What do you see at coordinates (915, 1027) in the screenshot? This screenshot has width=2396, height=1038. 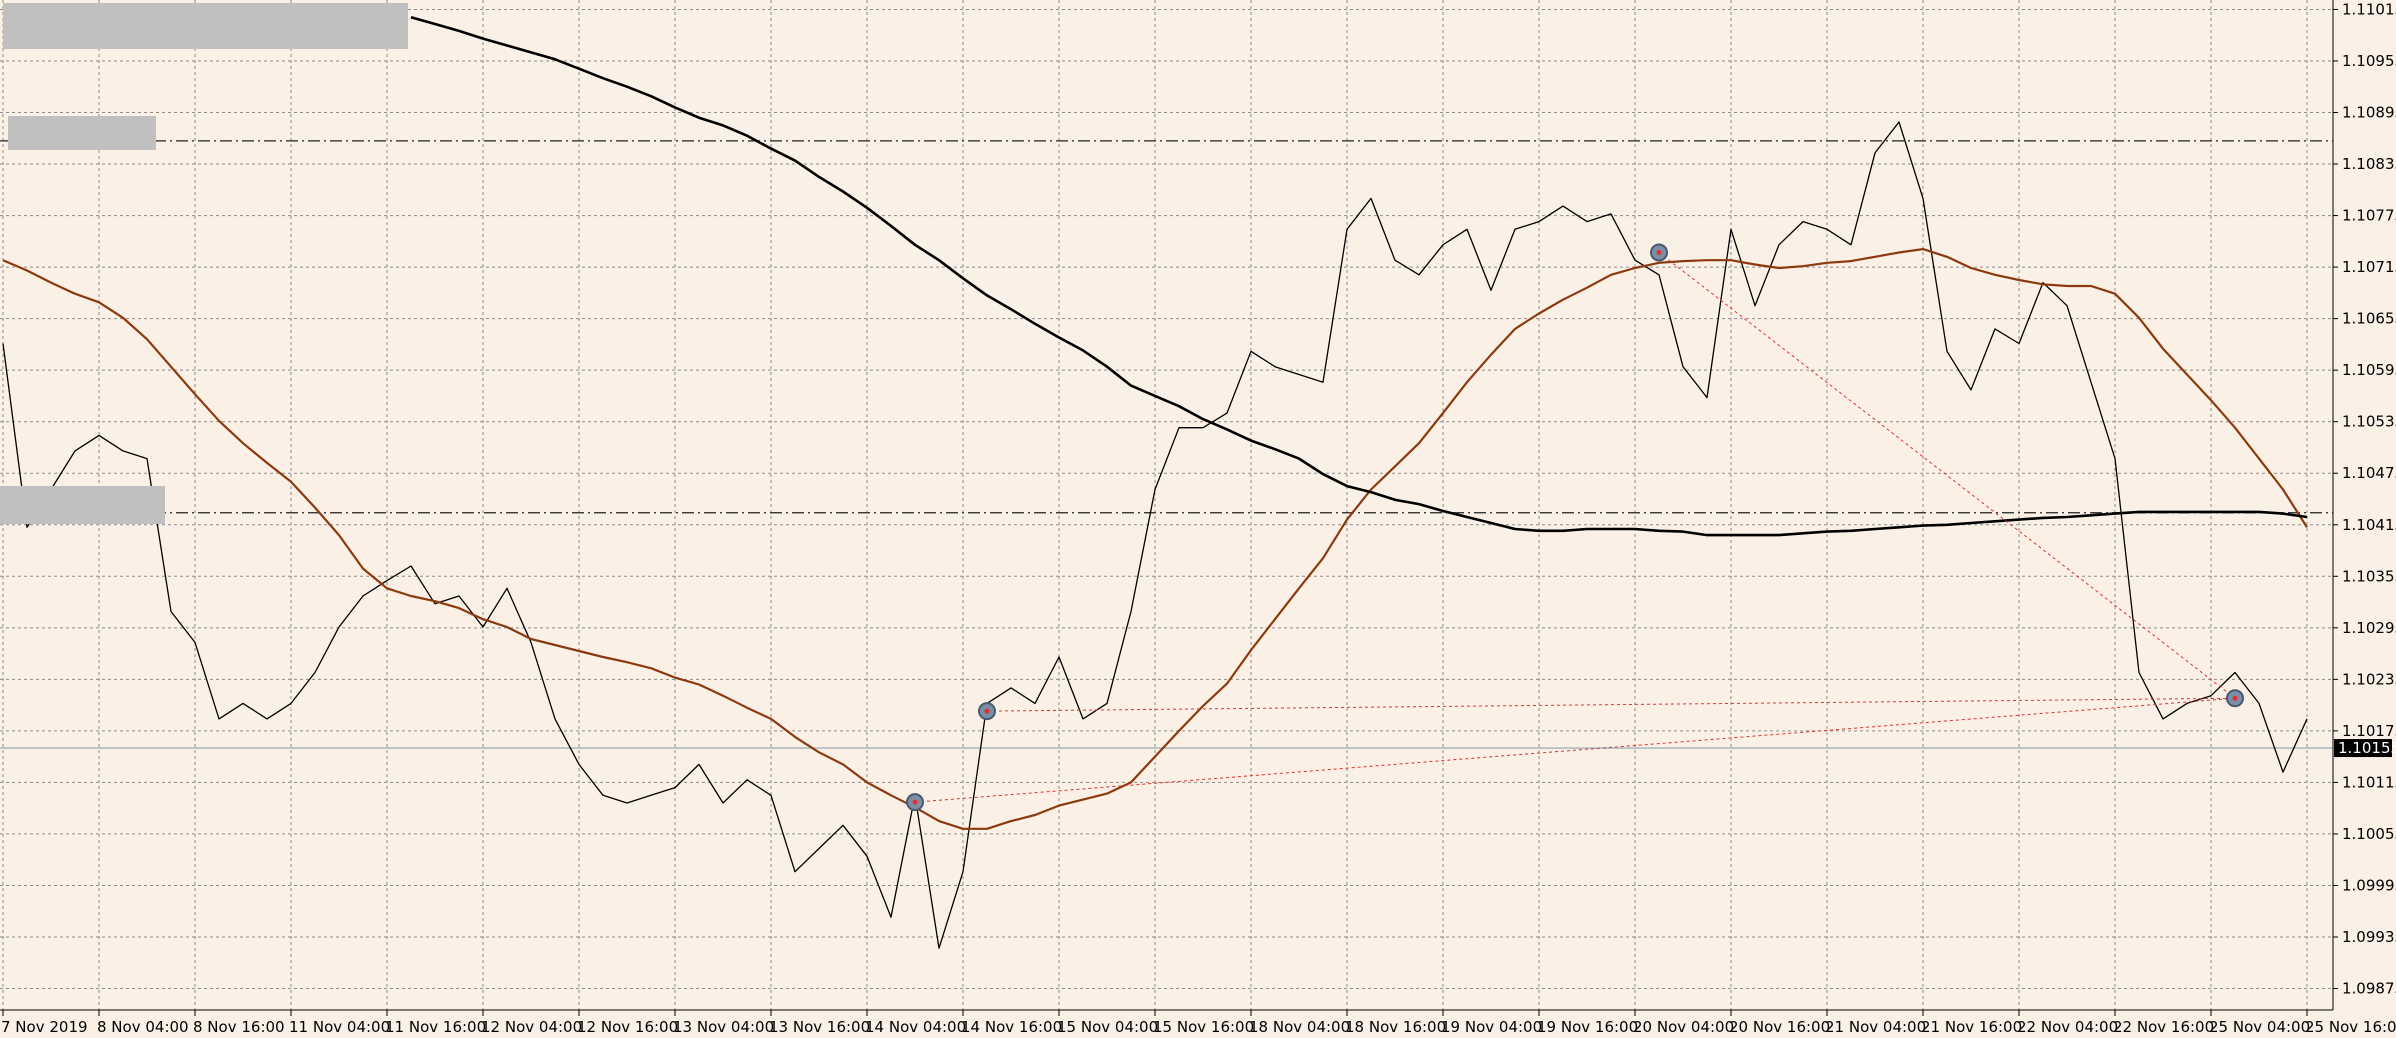 I see `x-tick-label: 14 Nov 04:00` at bounding box center [915, 1027].